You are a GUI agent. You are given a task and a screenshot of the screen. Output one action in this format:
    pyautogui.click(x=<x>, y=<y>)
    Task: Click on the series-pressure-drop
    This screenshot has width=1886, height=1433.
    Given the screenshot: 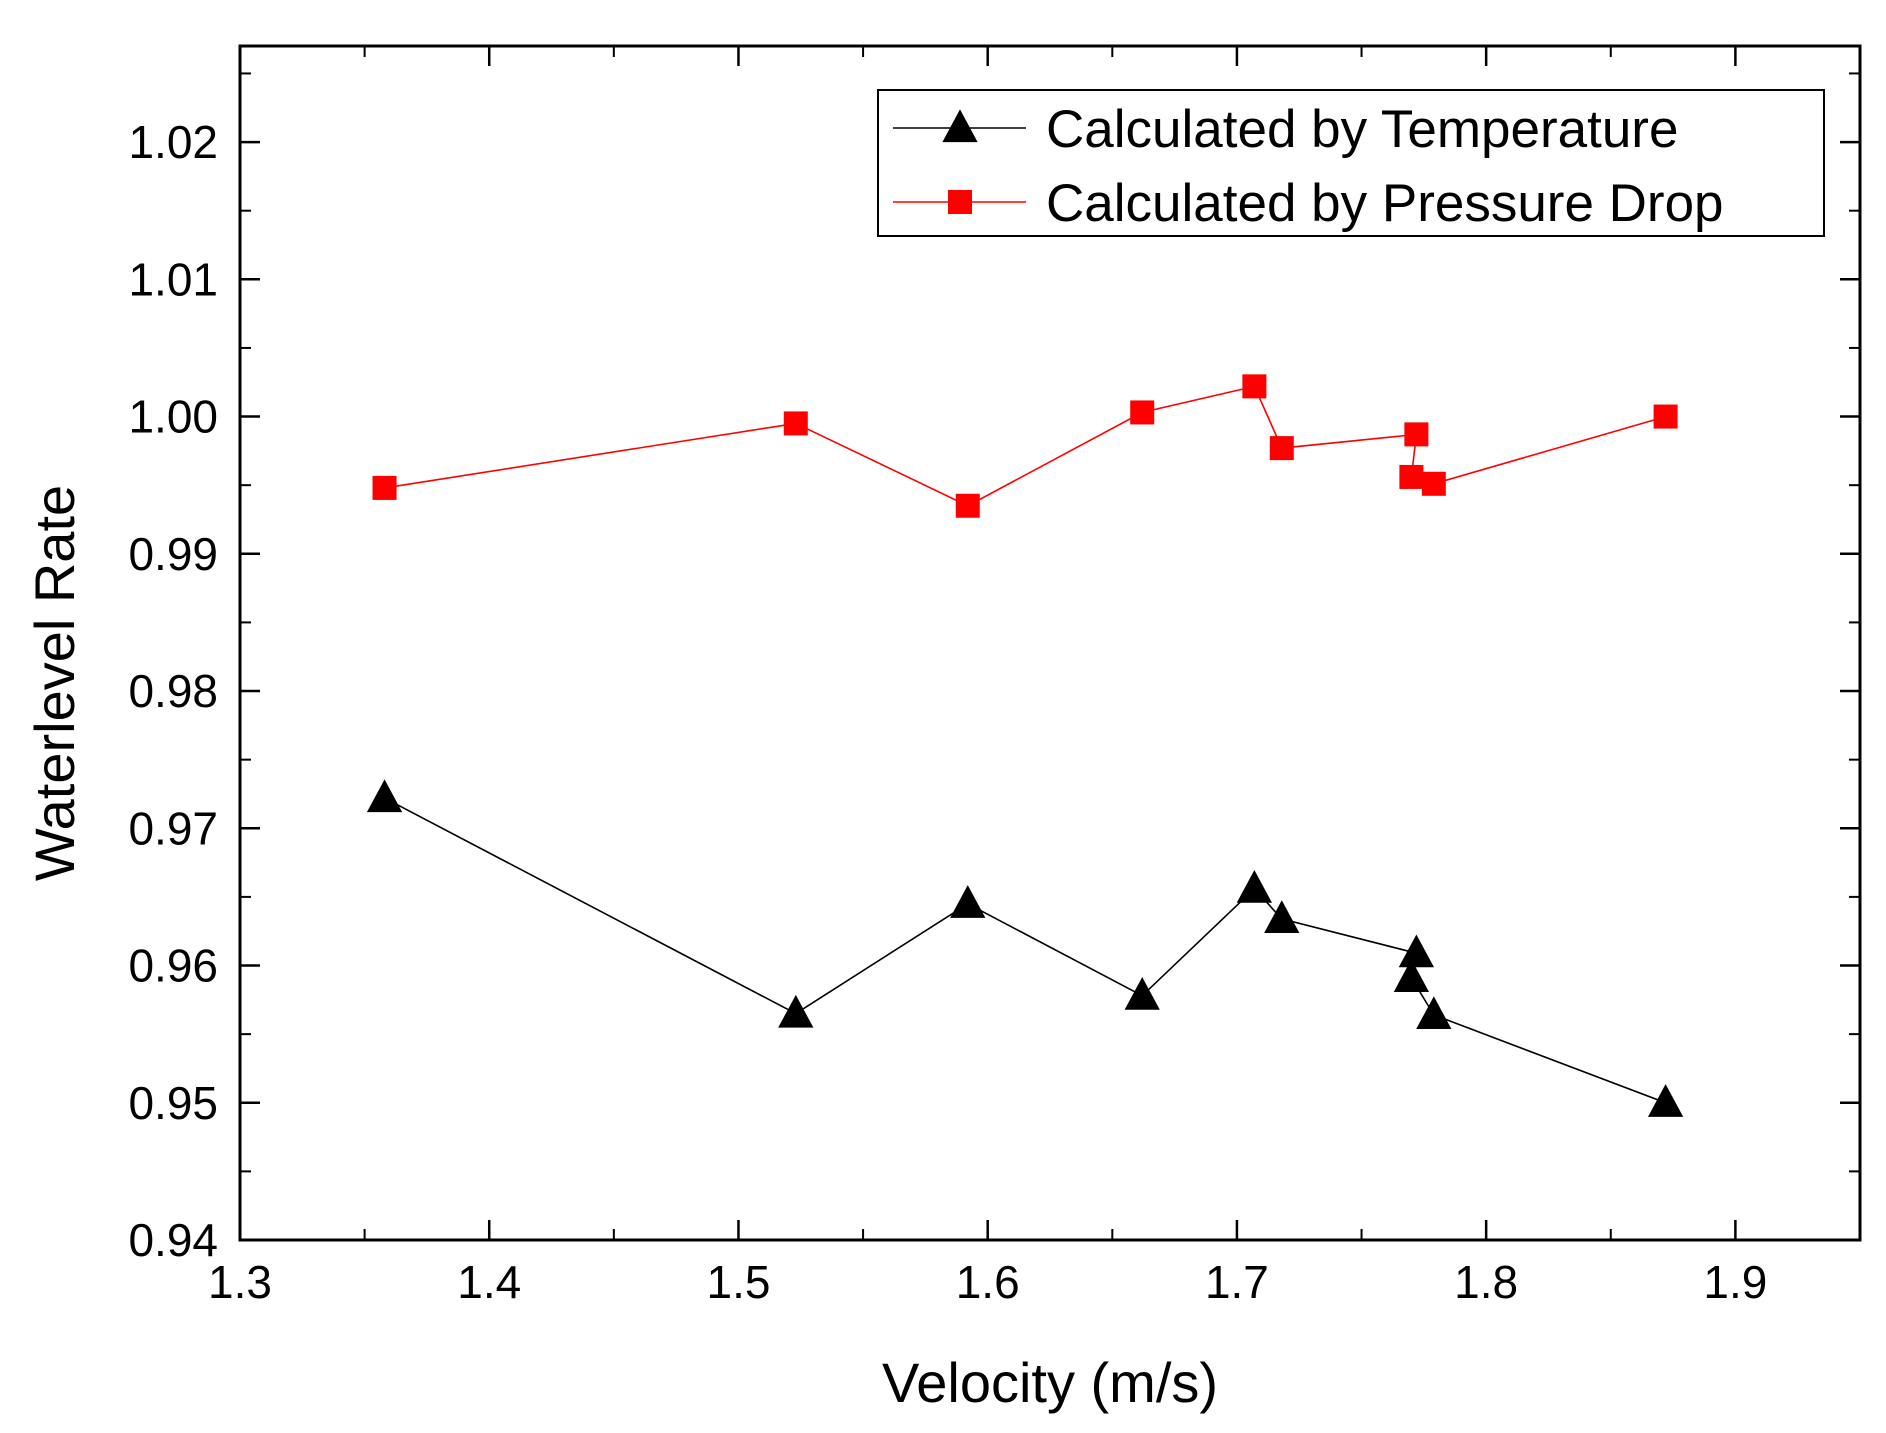 What is the action you would take?
    pyautogui.click(x=1025, y=446)
    